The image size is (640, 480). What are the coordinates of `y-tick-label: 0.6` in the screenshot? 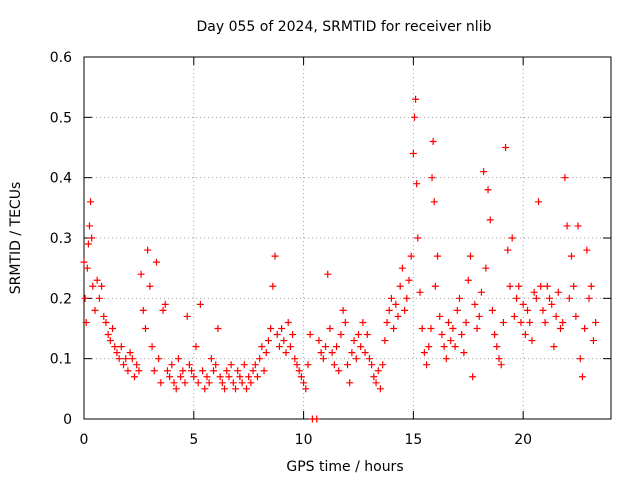 It's located at (61, 58).